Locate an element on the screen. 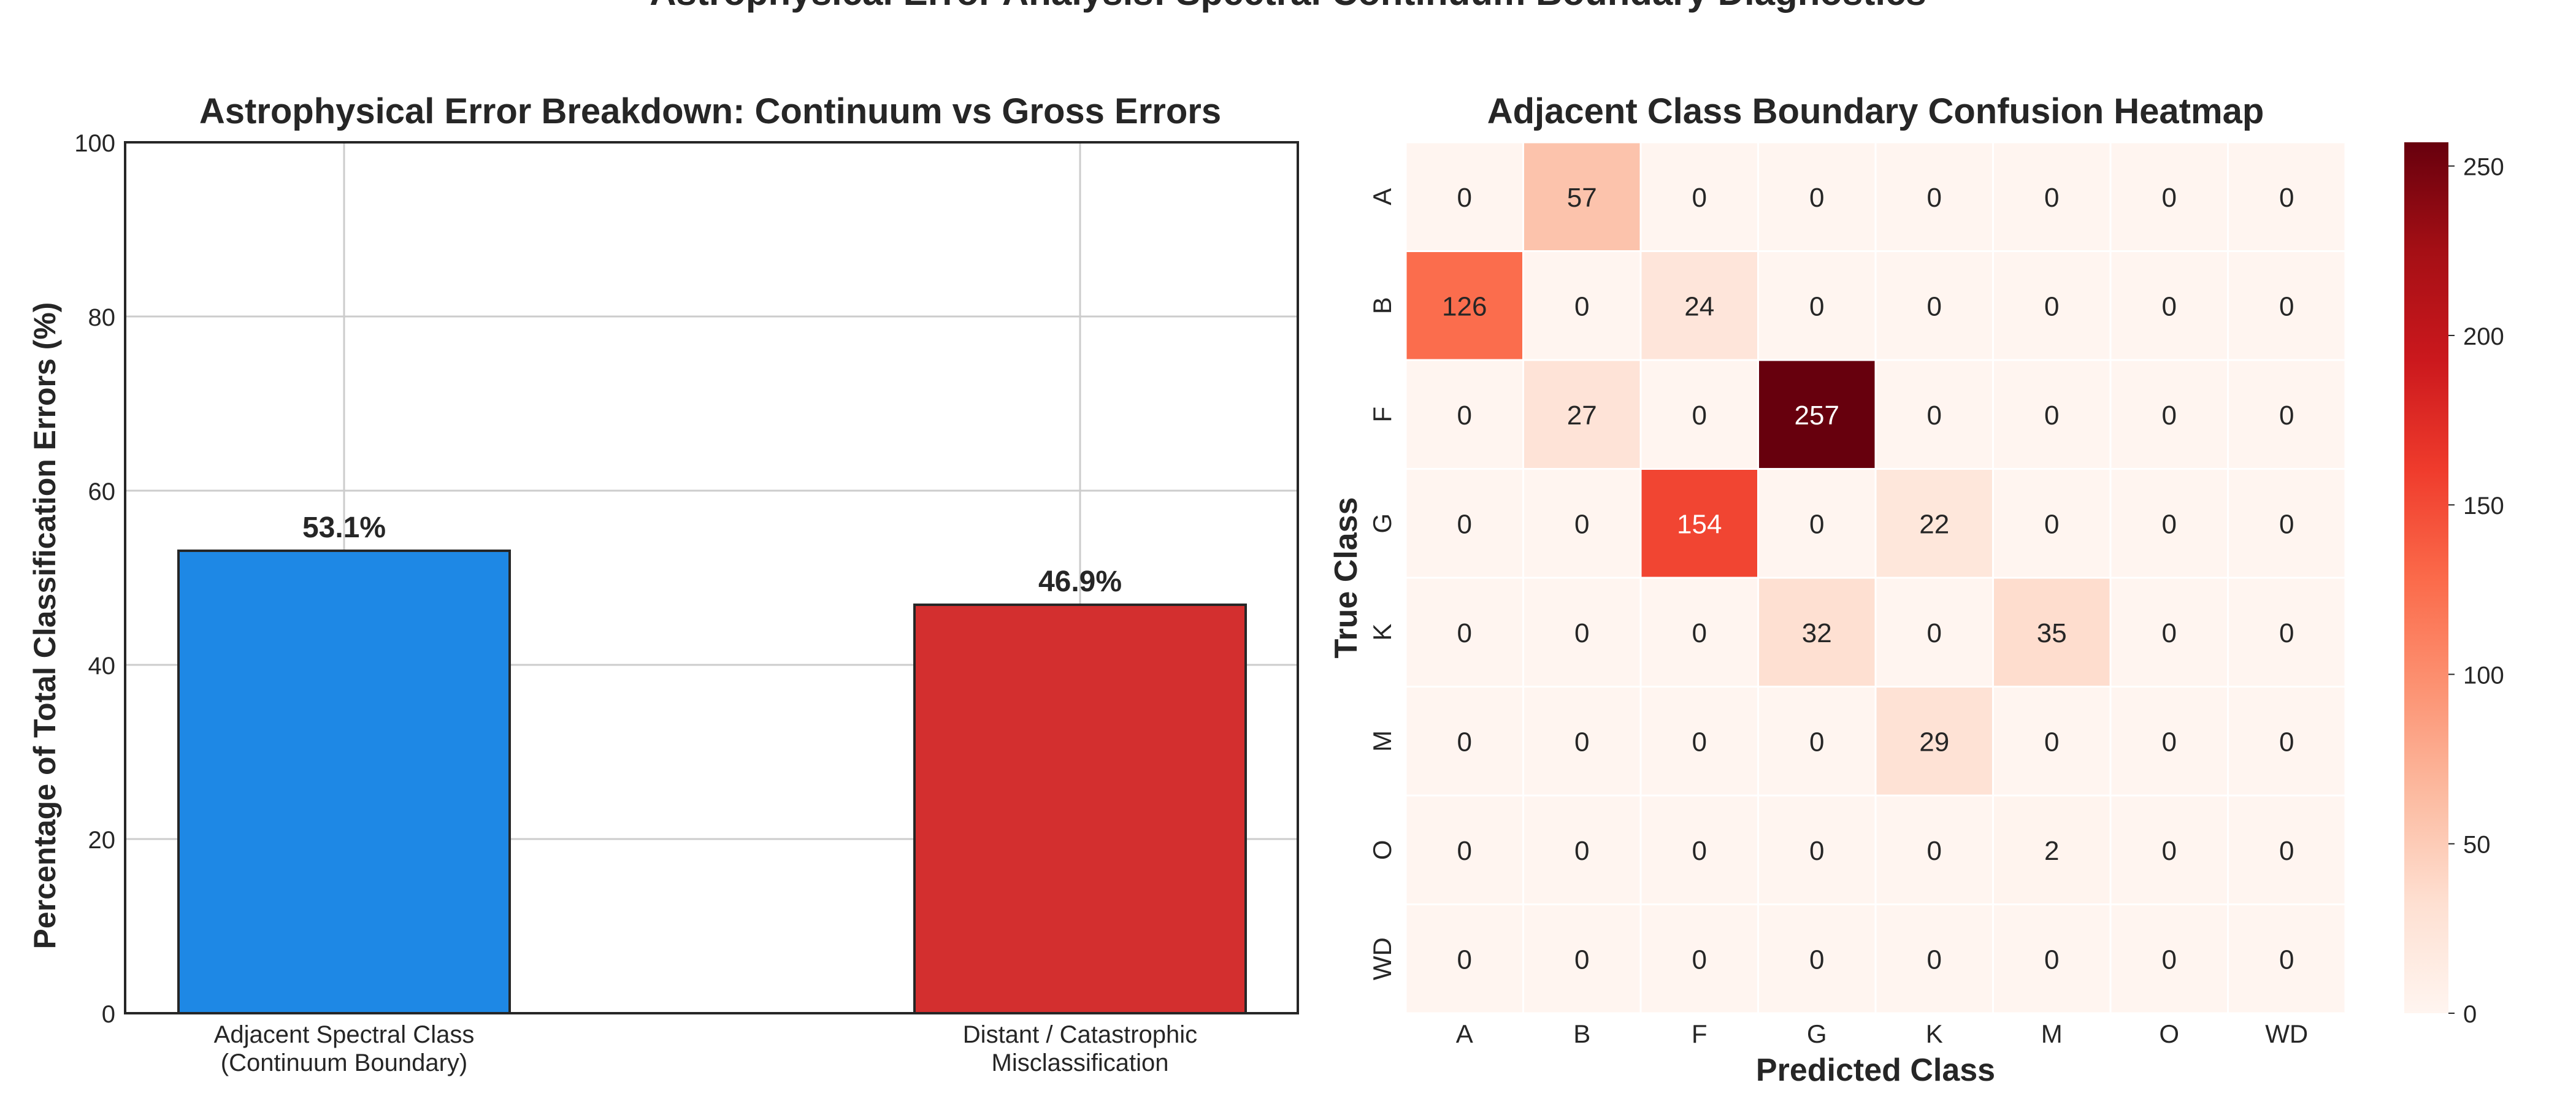  heatmap-y-tick-label: G is located at coordinates (1382, 523).